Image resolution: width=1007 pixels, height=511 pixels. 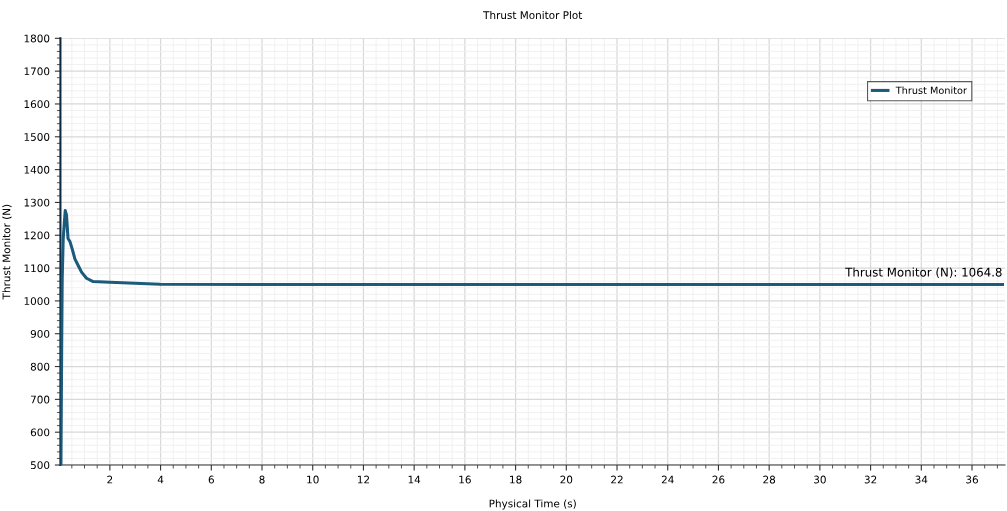 I want to click on y-tick-label: 1600, so click(x=37, y=104).